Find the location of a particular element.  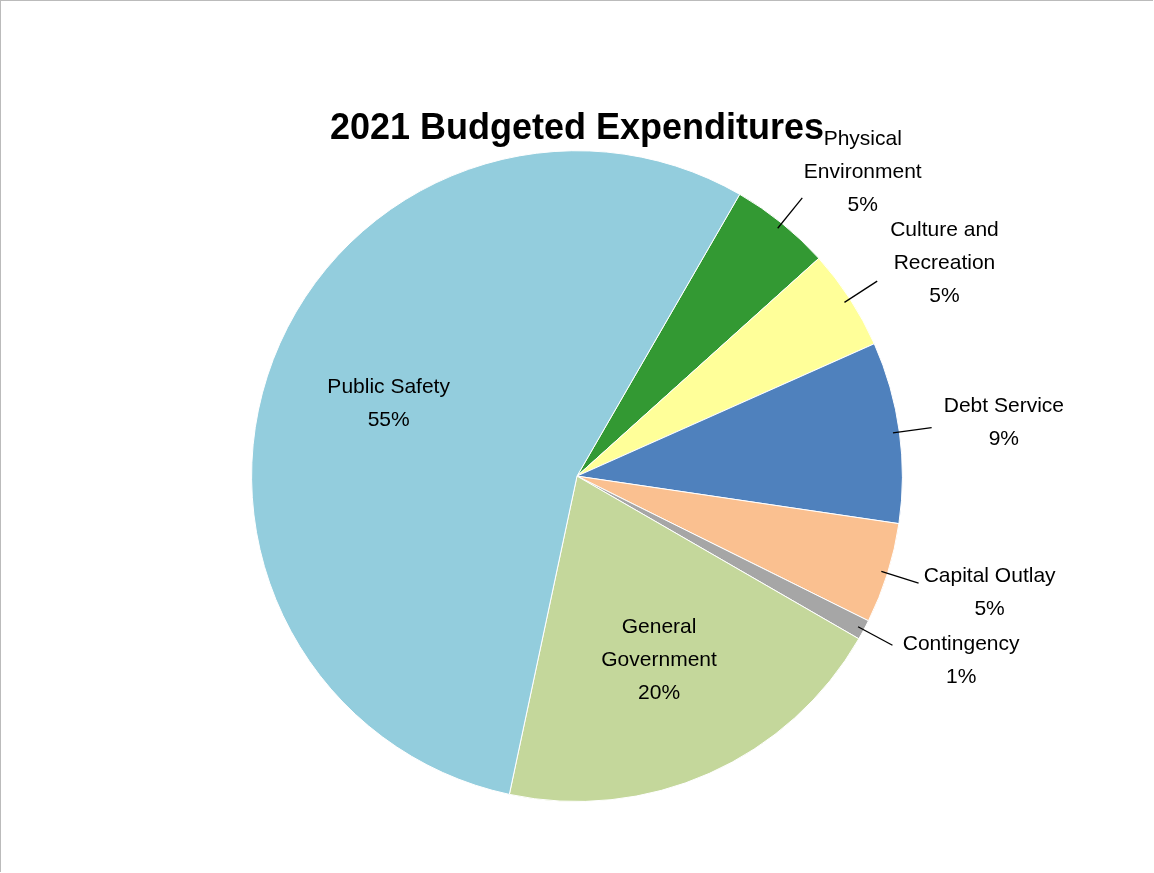

slice-label: Public Safety is located at coordinates (389, 386).